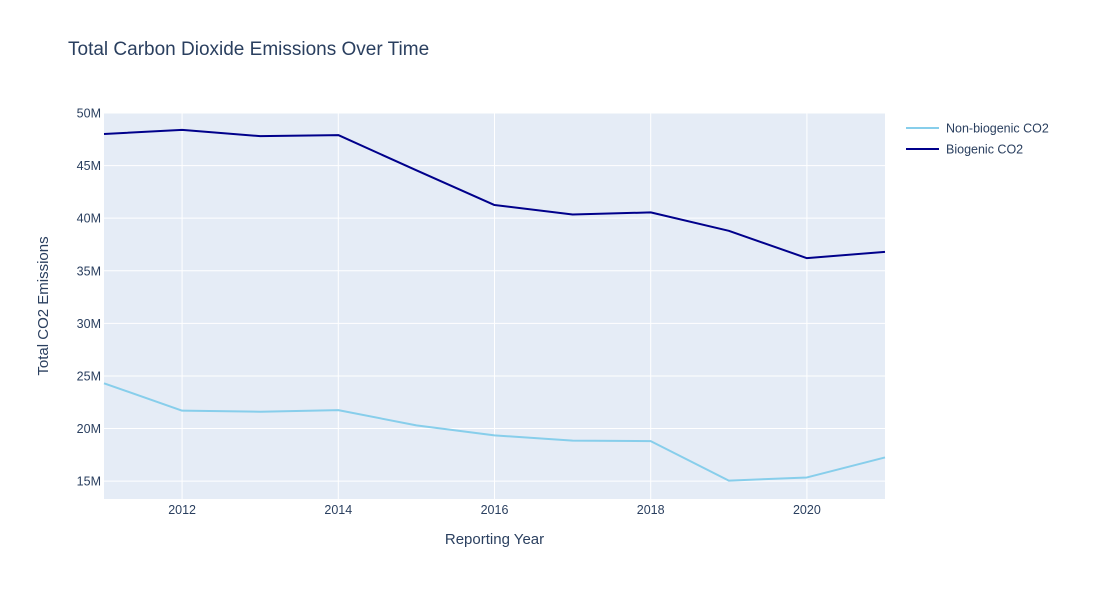 The image size is (1114, 608). Describe the element at coordinates (248, 49) in the screenshot. I see `chart-title: Total Carbon Dioxide Emissions Over Time` at that location.